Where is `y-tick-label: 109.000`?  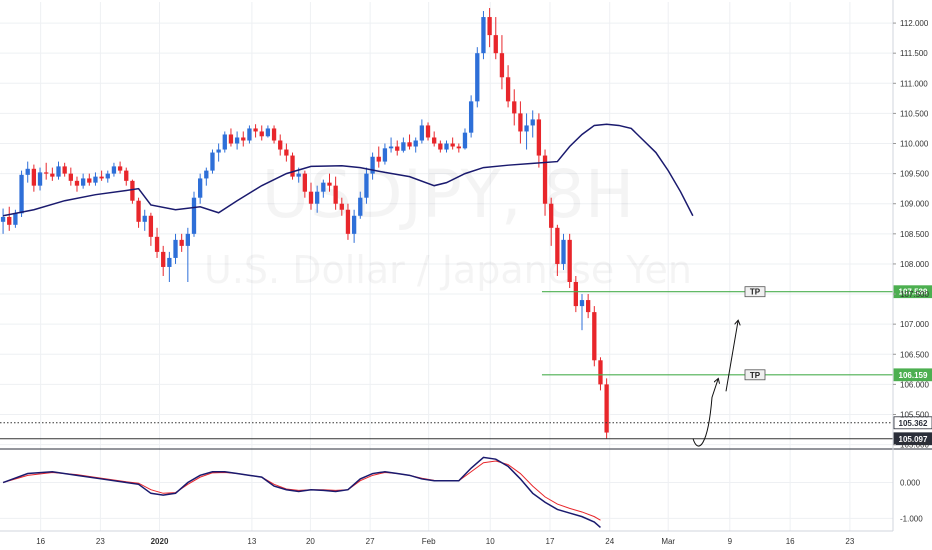 y-tick-label: 109.000 is located at coordinates (914, 204).